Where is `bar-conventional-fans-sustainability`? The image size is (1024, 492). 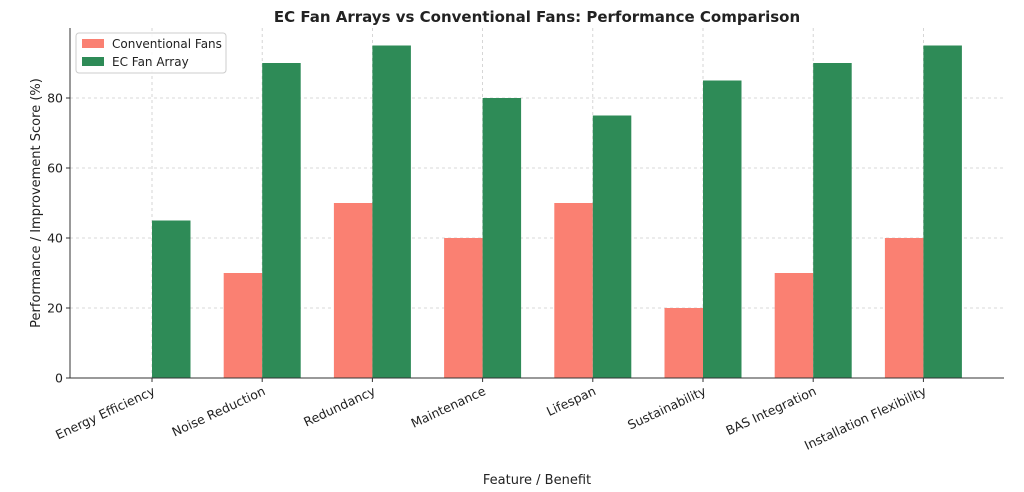
bar-conventional-fans-sustainability is located at coordinates (683, 343).